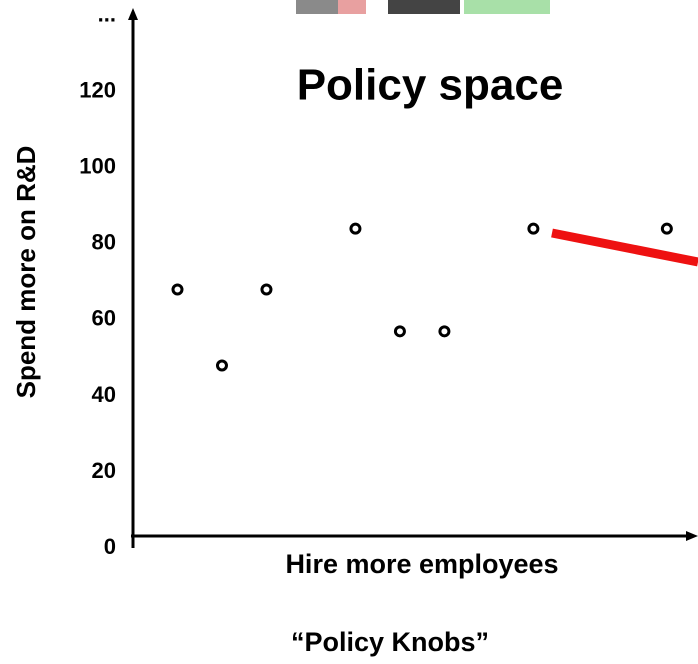 The image size is (698, 664). I want to click on chart-title: Policy space, so click(430, 85).